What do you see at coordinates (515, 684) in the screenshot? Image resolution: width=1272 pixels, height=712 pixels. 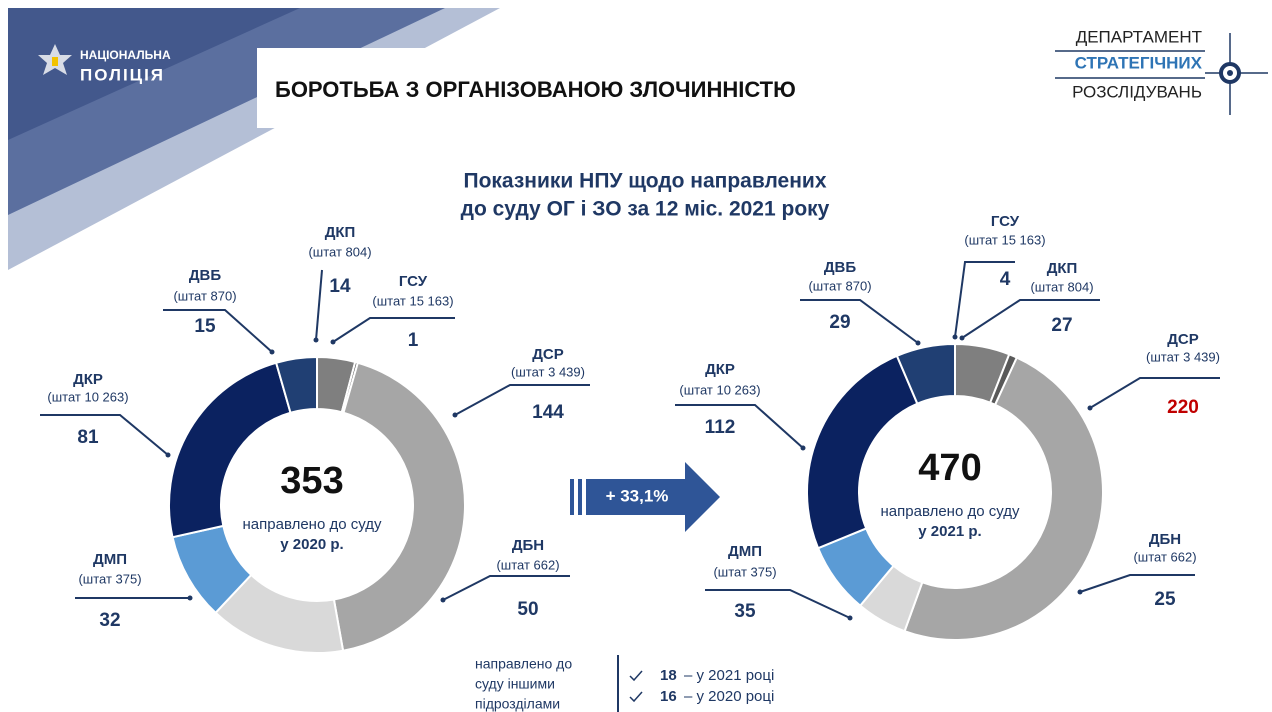 I see `footnote-label: суду іншими` at bounding box center [515, 684].